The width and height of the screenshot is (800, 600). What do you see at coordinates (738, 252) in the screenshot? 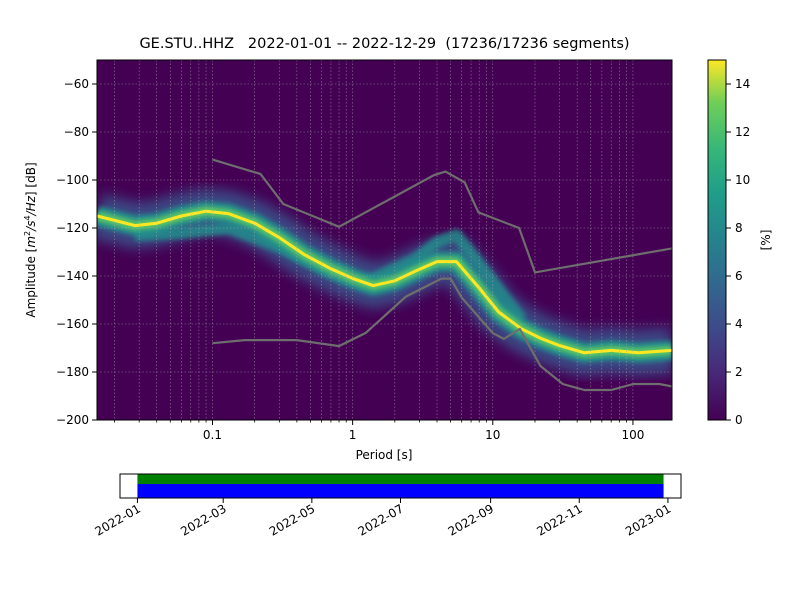
I see `colorbar-ticks: 0 2 4 6 8 10 12 14` at bounding box center [738, 252].